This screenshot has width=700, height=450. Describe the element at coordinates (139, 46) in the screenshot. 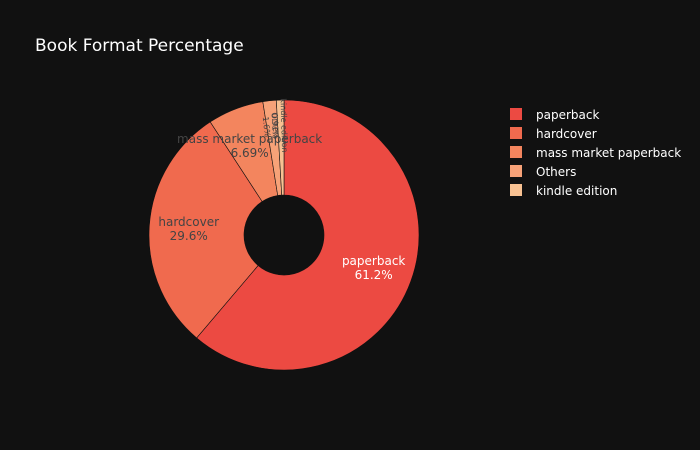

I see `chart-title: Book Format Percentage` at that location.